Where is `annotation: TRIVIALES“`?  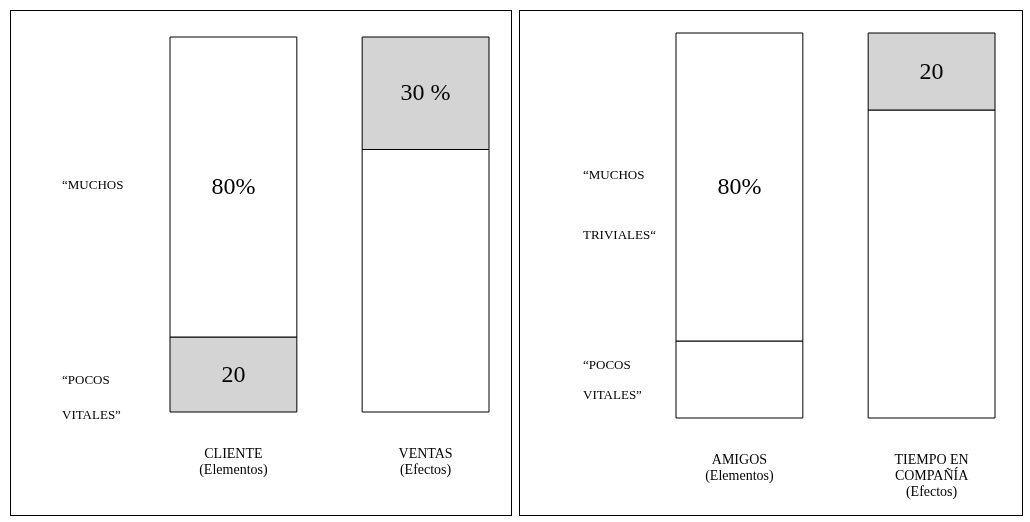
annotation: TRIVIALES“ is located at coordinates (620, 234).